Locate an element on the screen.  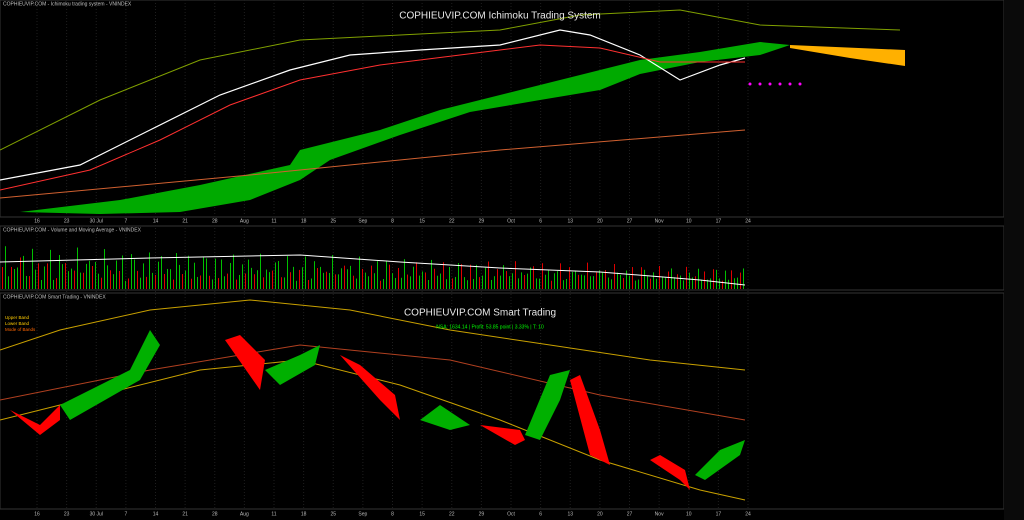
date-label: 13 is located at coordinates (570, 514).